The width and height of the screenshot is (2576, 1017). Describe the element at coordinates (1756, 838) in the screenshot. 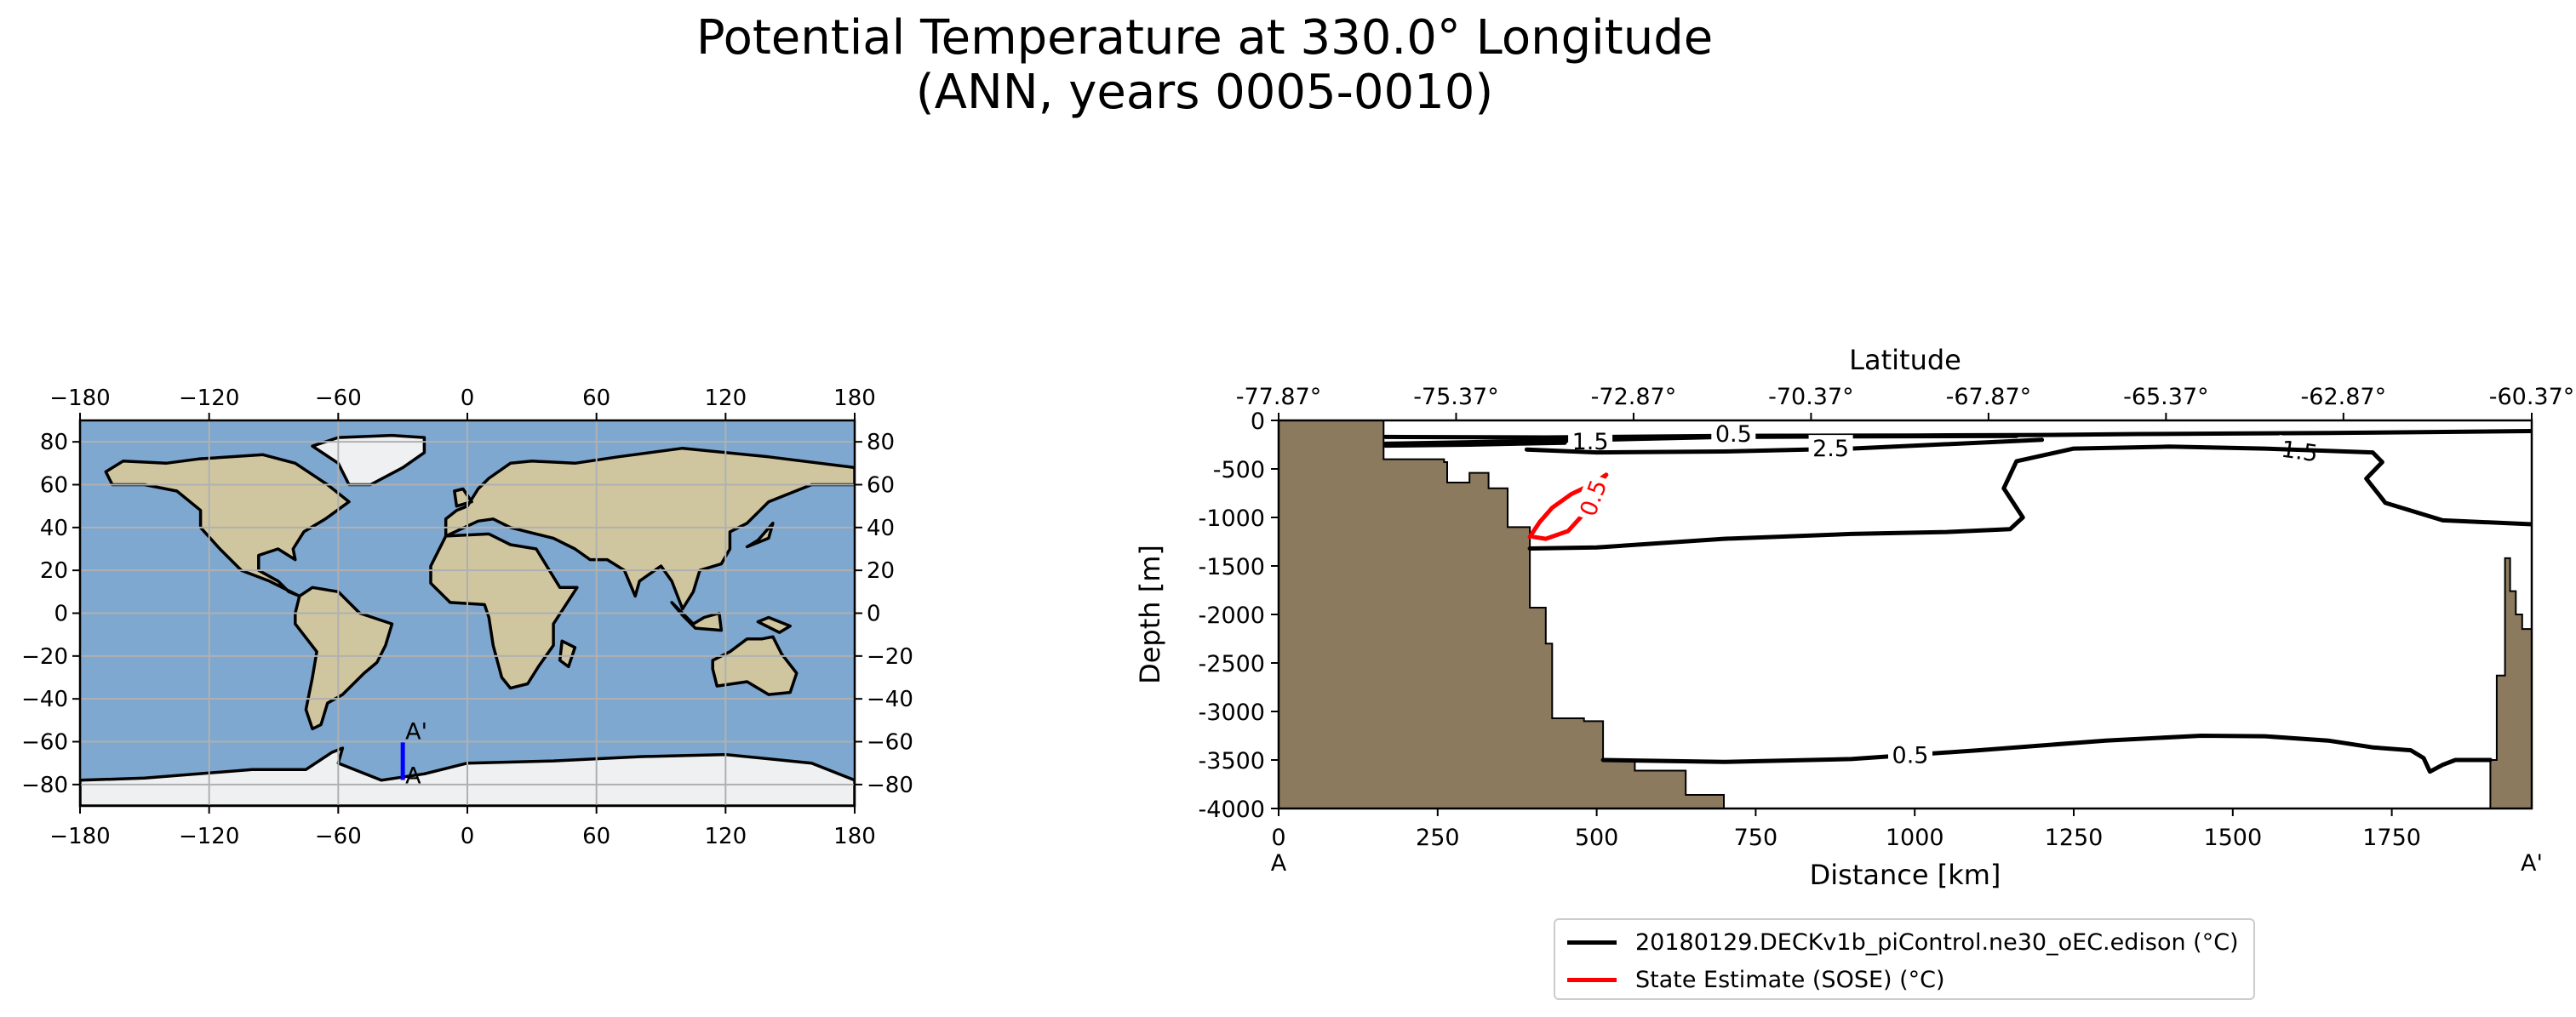

I see `x-tick-label: 750` at that location.